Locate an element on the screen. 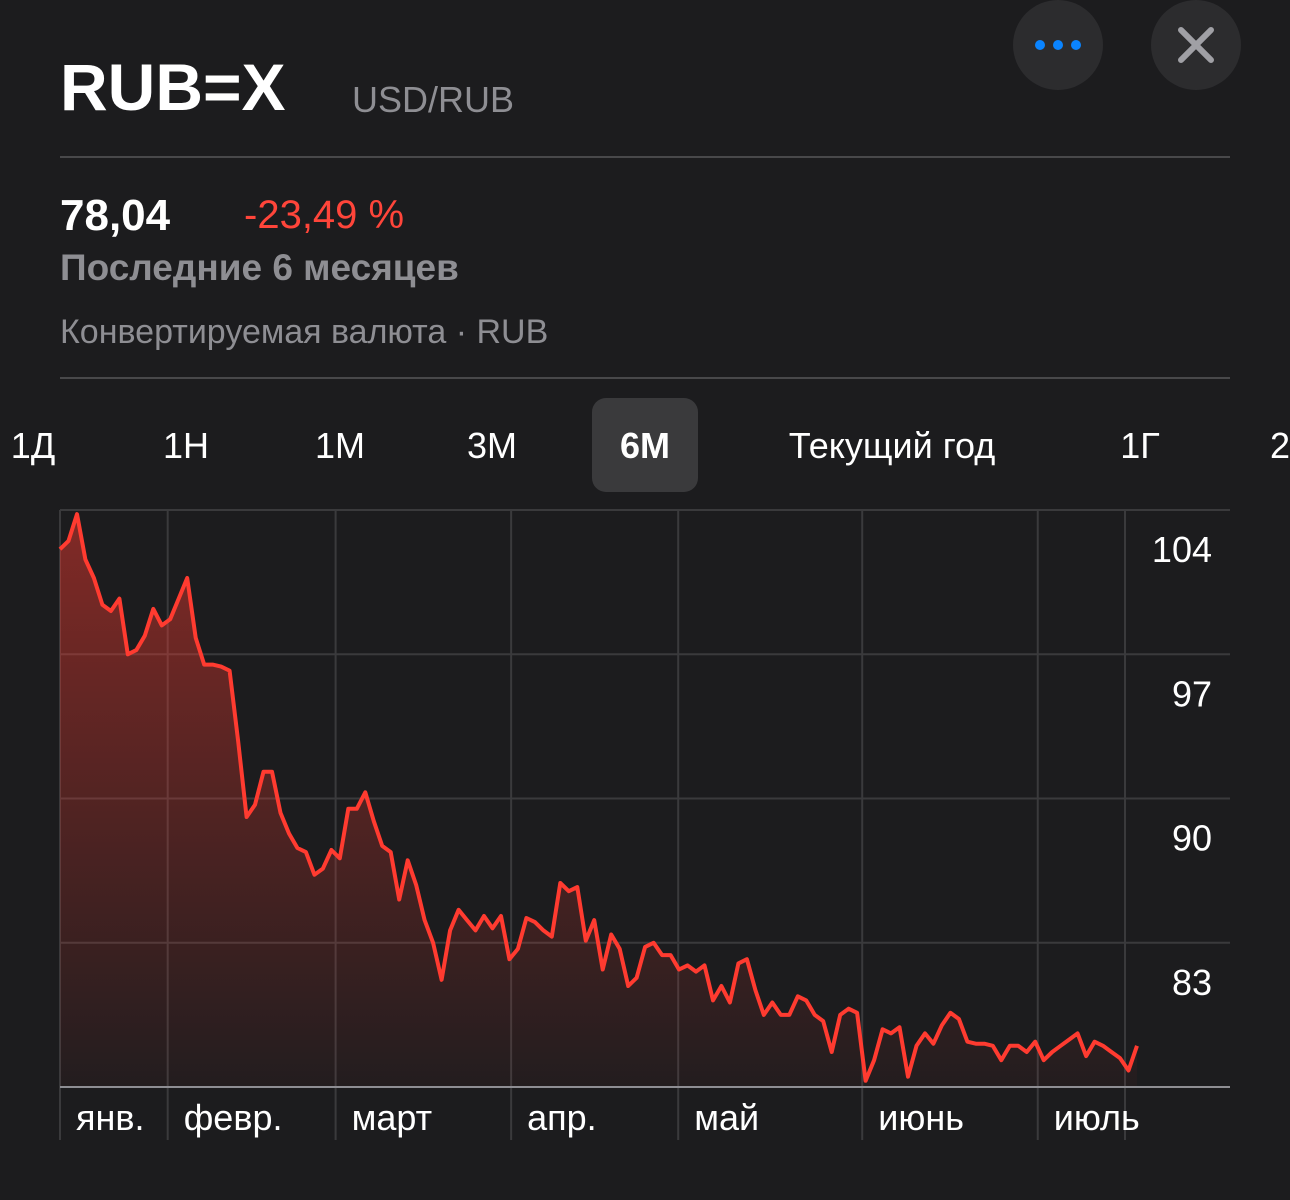  x-tick-label: февр. is located at coordinates (233, 1117).